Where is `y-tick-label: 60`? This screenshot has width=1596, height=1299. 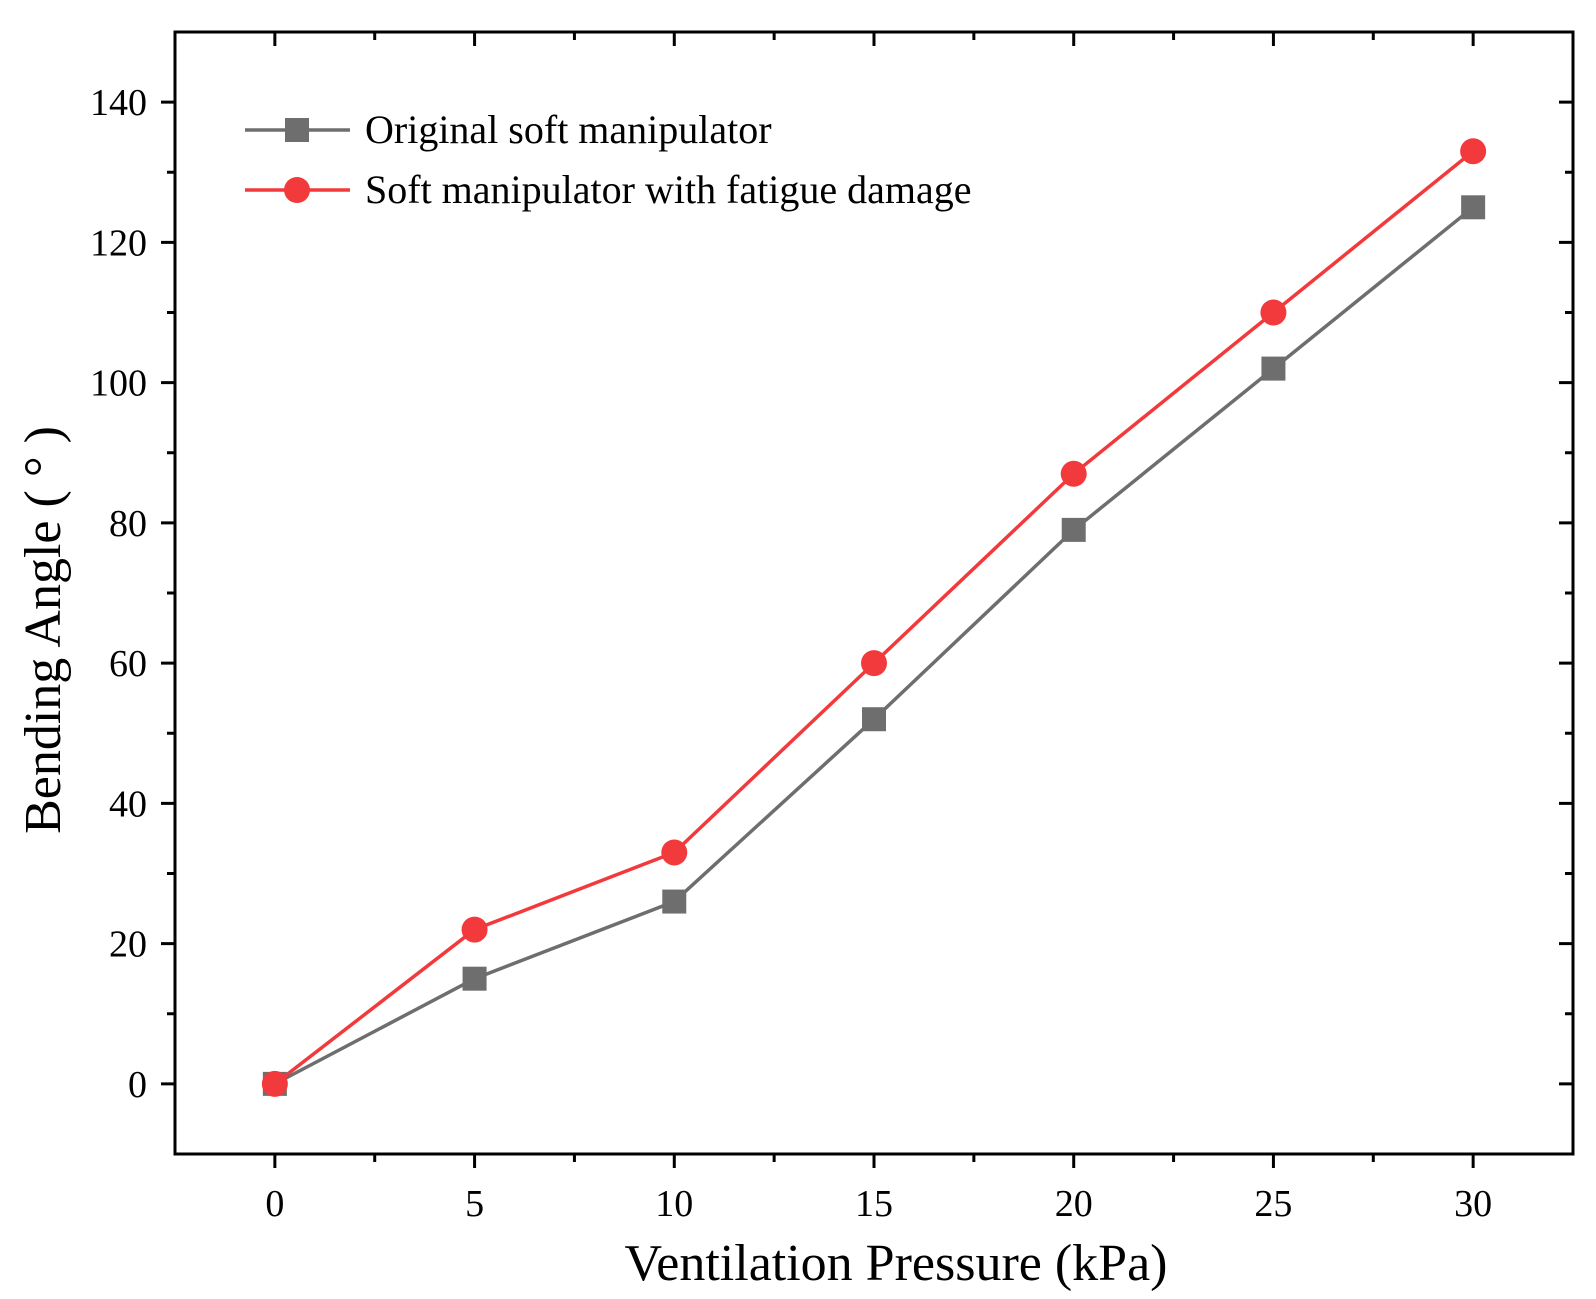 y-tick-label: 60 is located at coordinates (128, 664).